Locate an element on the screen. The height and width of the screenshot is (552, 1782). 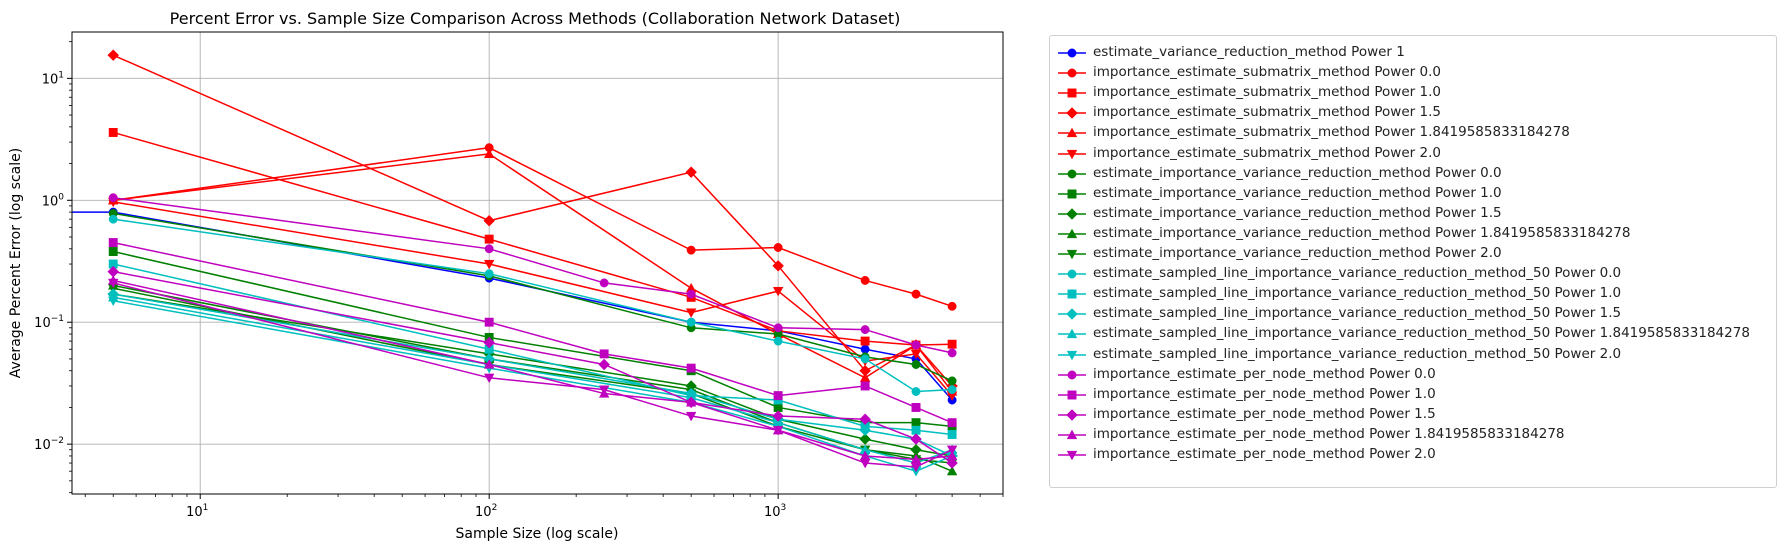
y-tick-label: 10⁻¹ is located at coordinates (49, 322).